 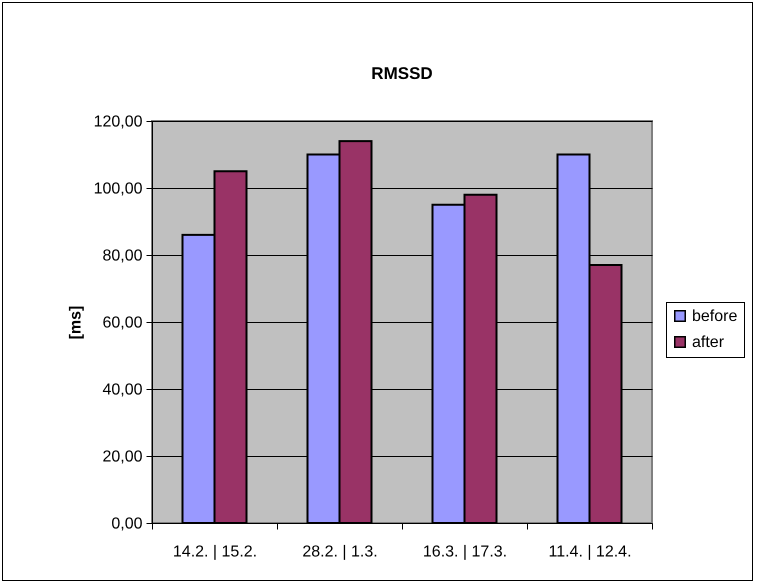 What do you see at coordinates (340, 552) in the screenshot?
I see `x-tick-label: 28.2. | 1.3.` at bounding box center [340, 552].